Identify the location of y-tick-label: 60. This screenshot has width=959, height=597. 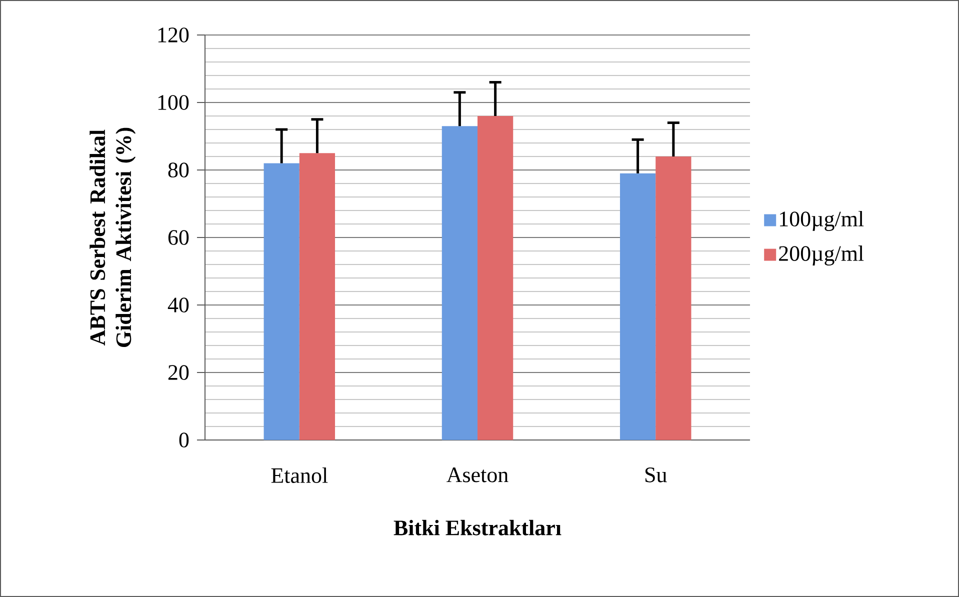
(178, 237).